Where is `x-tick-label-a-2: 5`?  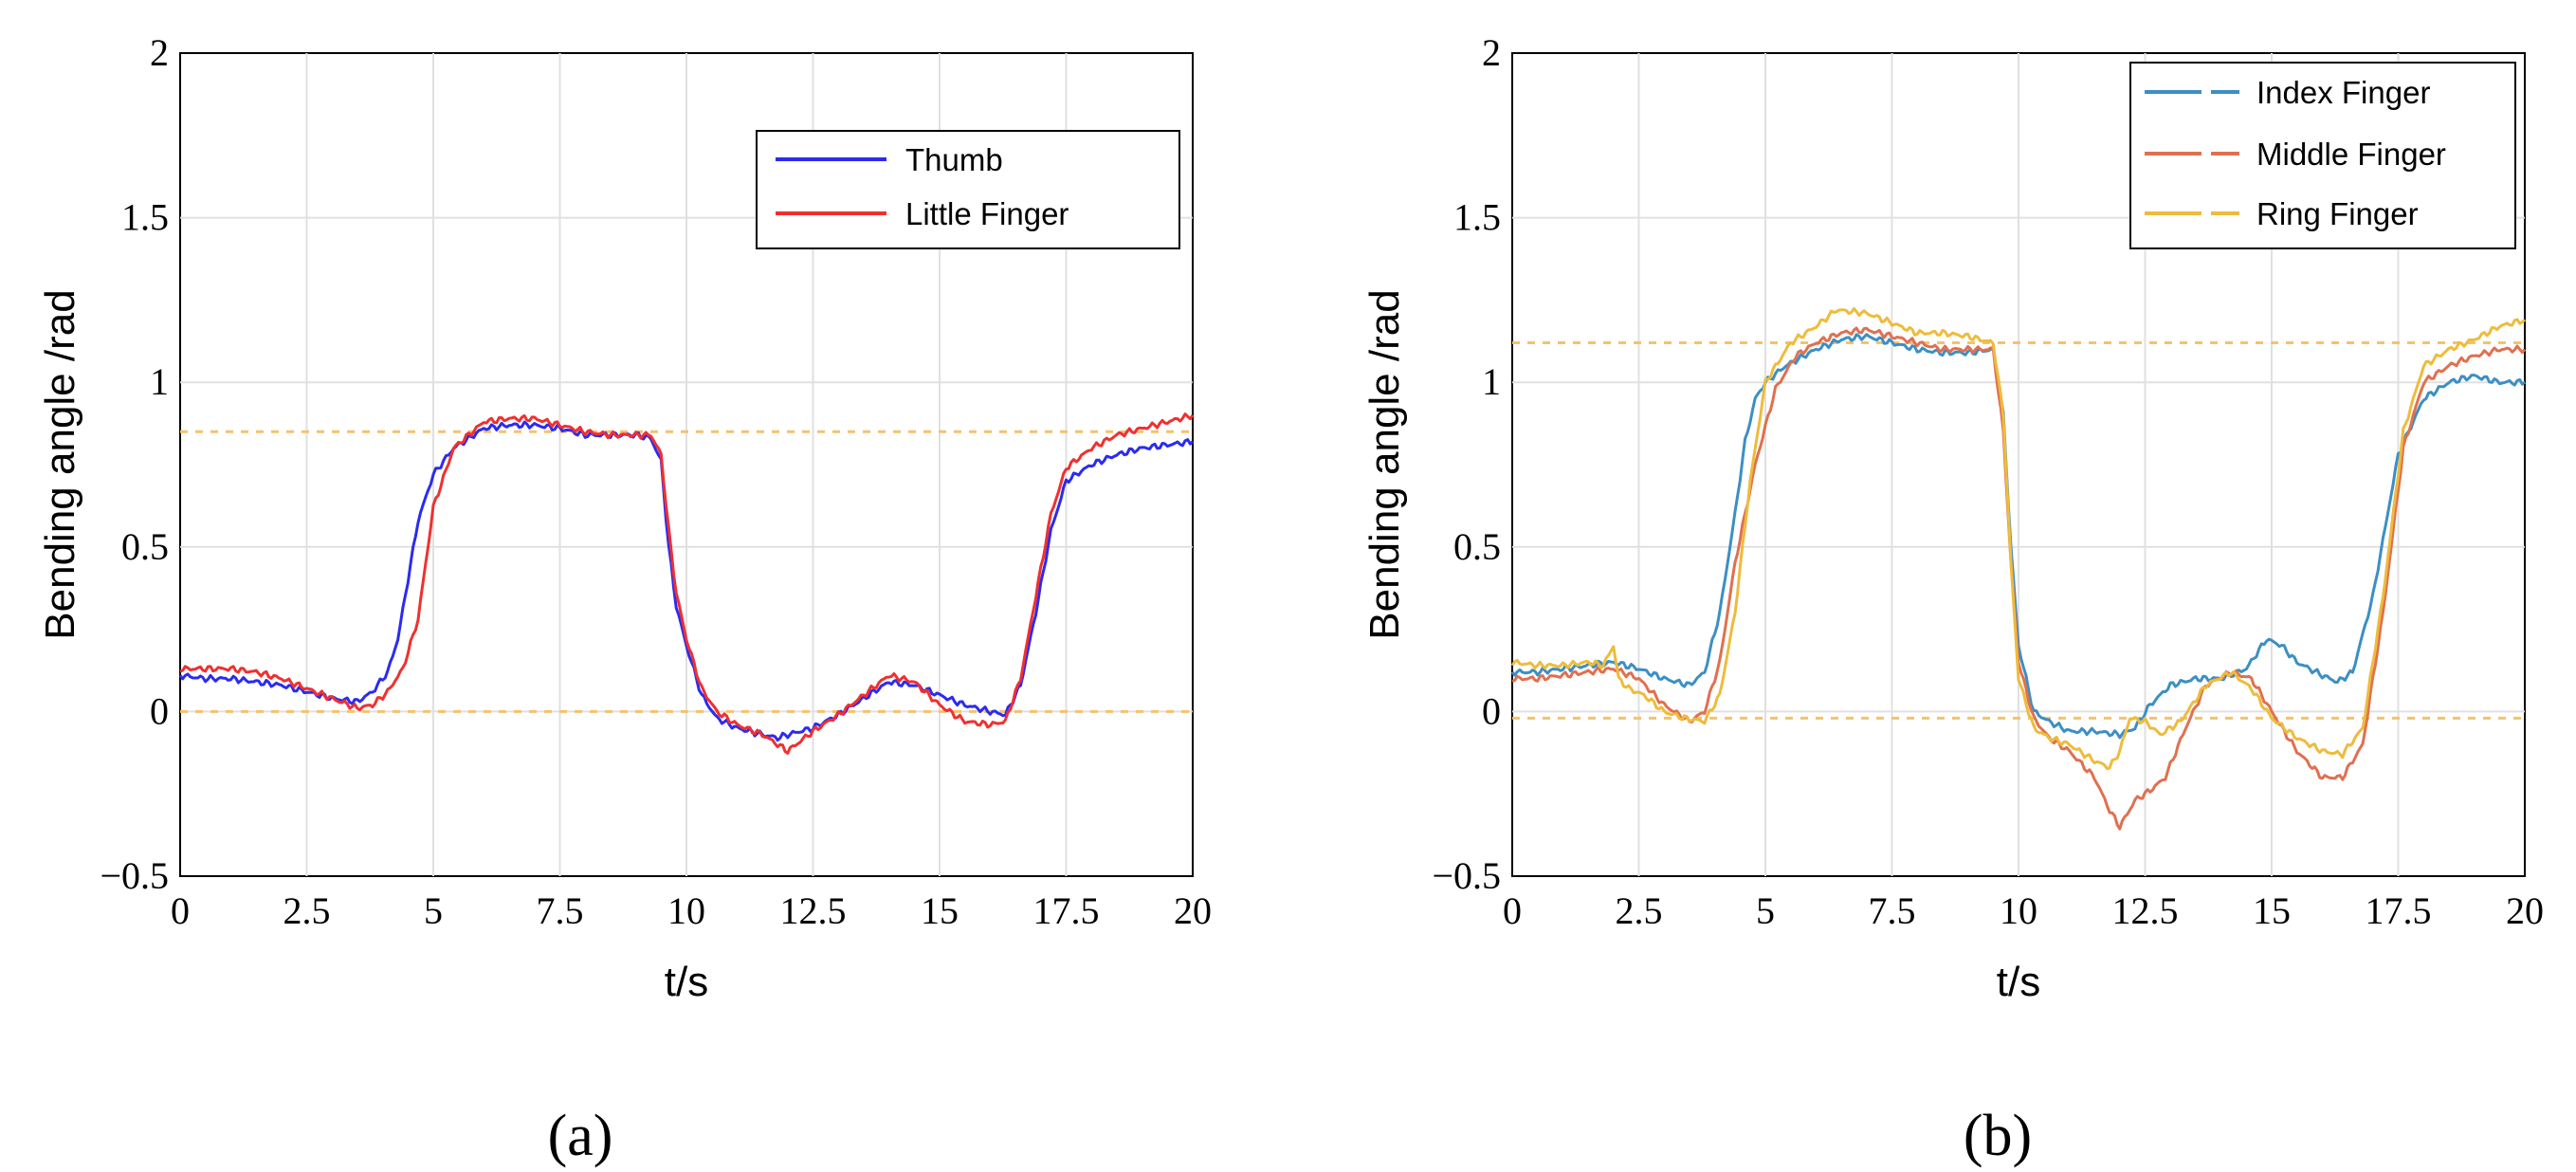 x-tick-label-a-2: 5 is located at coordinates (433, 910).